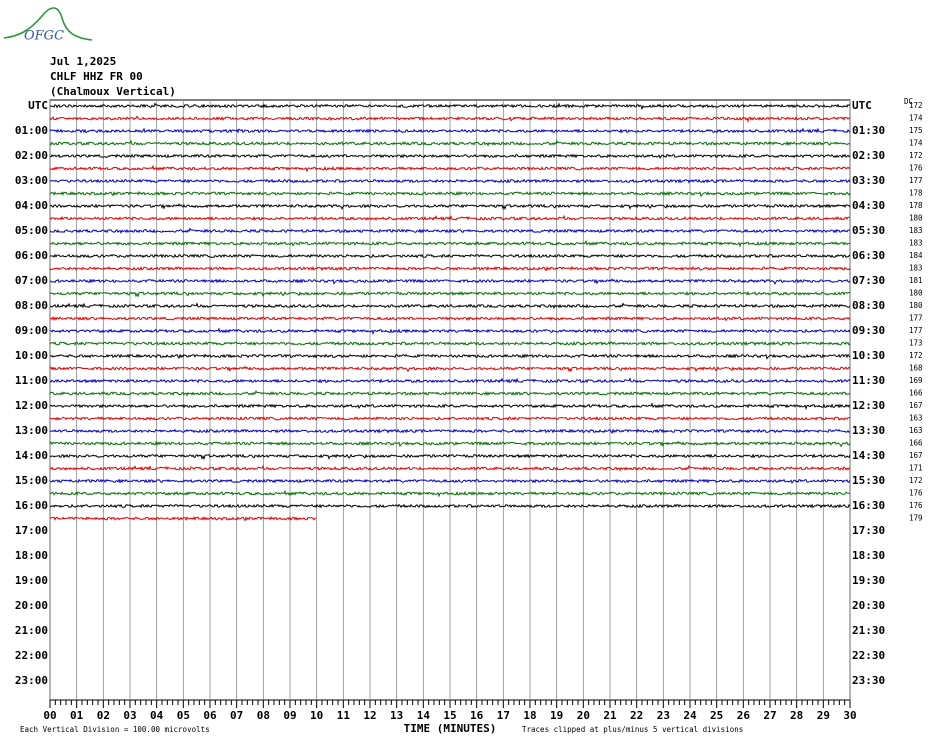 This screenshot has width=930, height=744. What do you see at coordinates (868, 155) in the screenshot?
I see `right-time-label: 02:30` at bounding box center [868, 155].